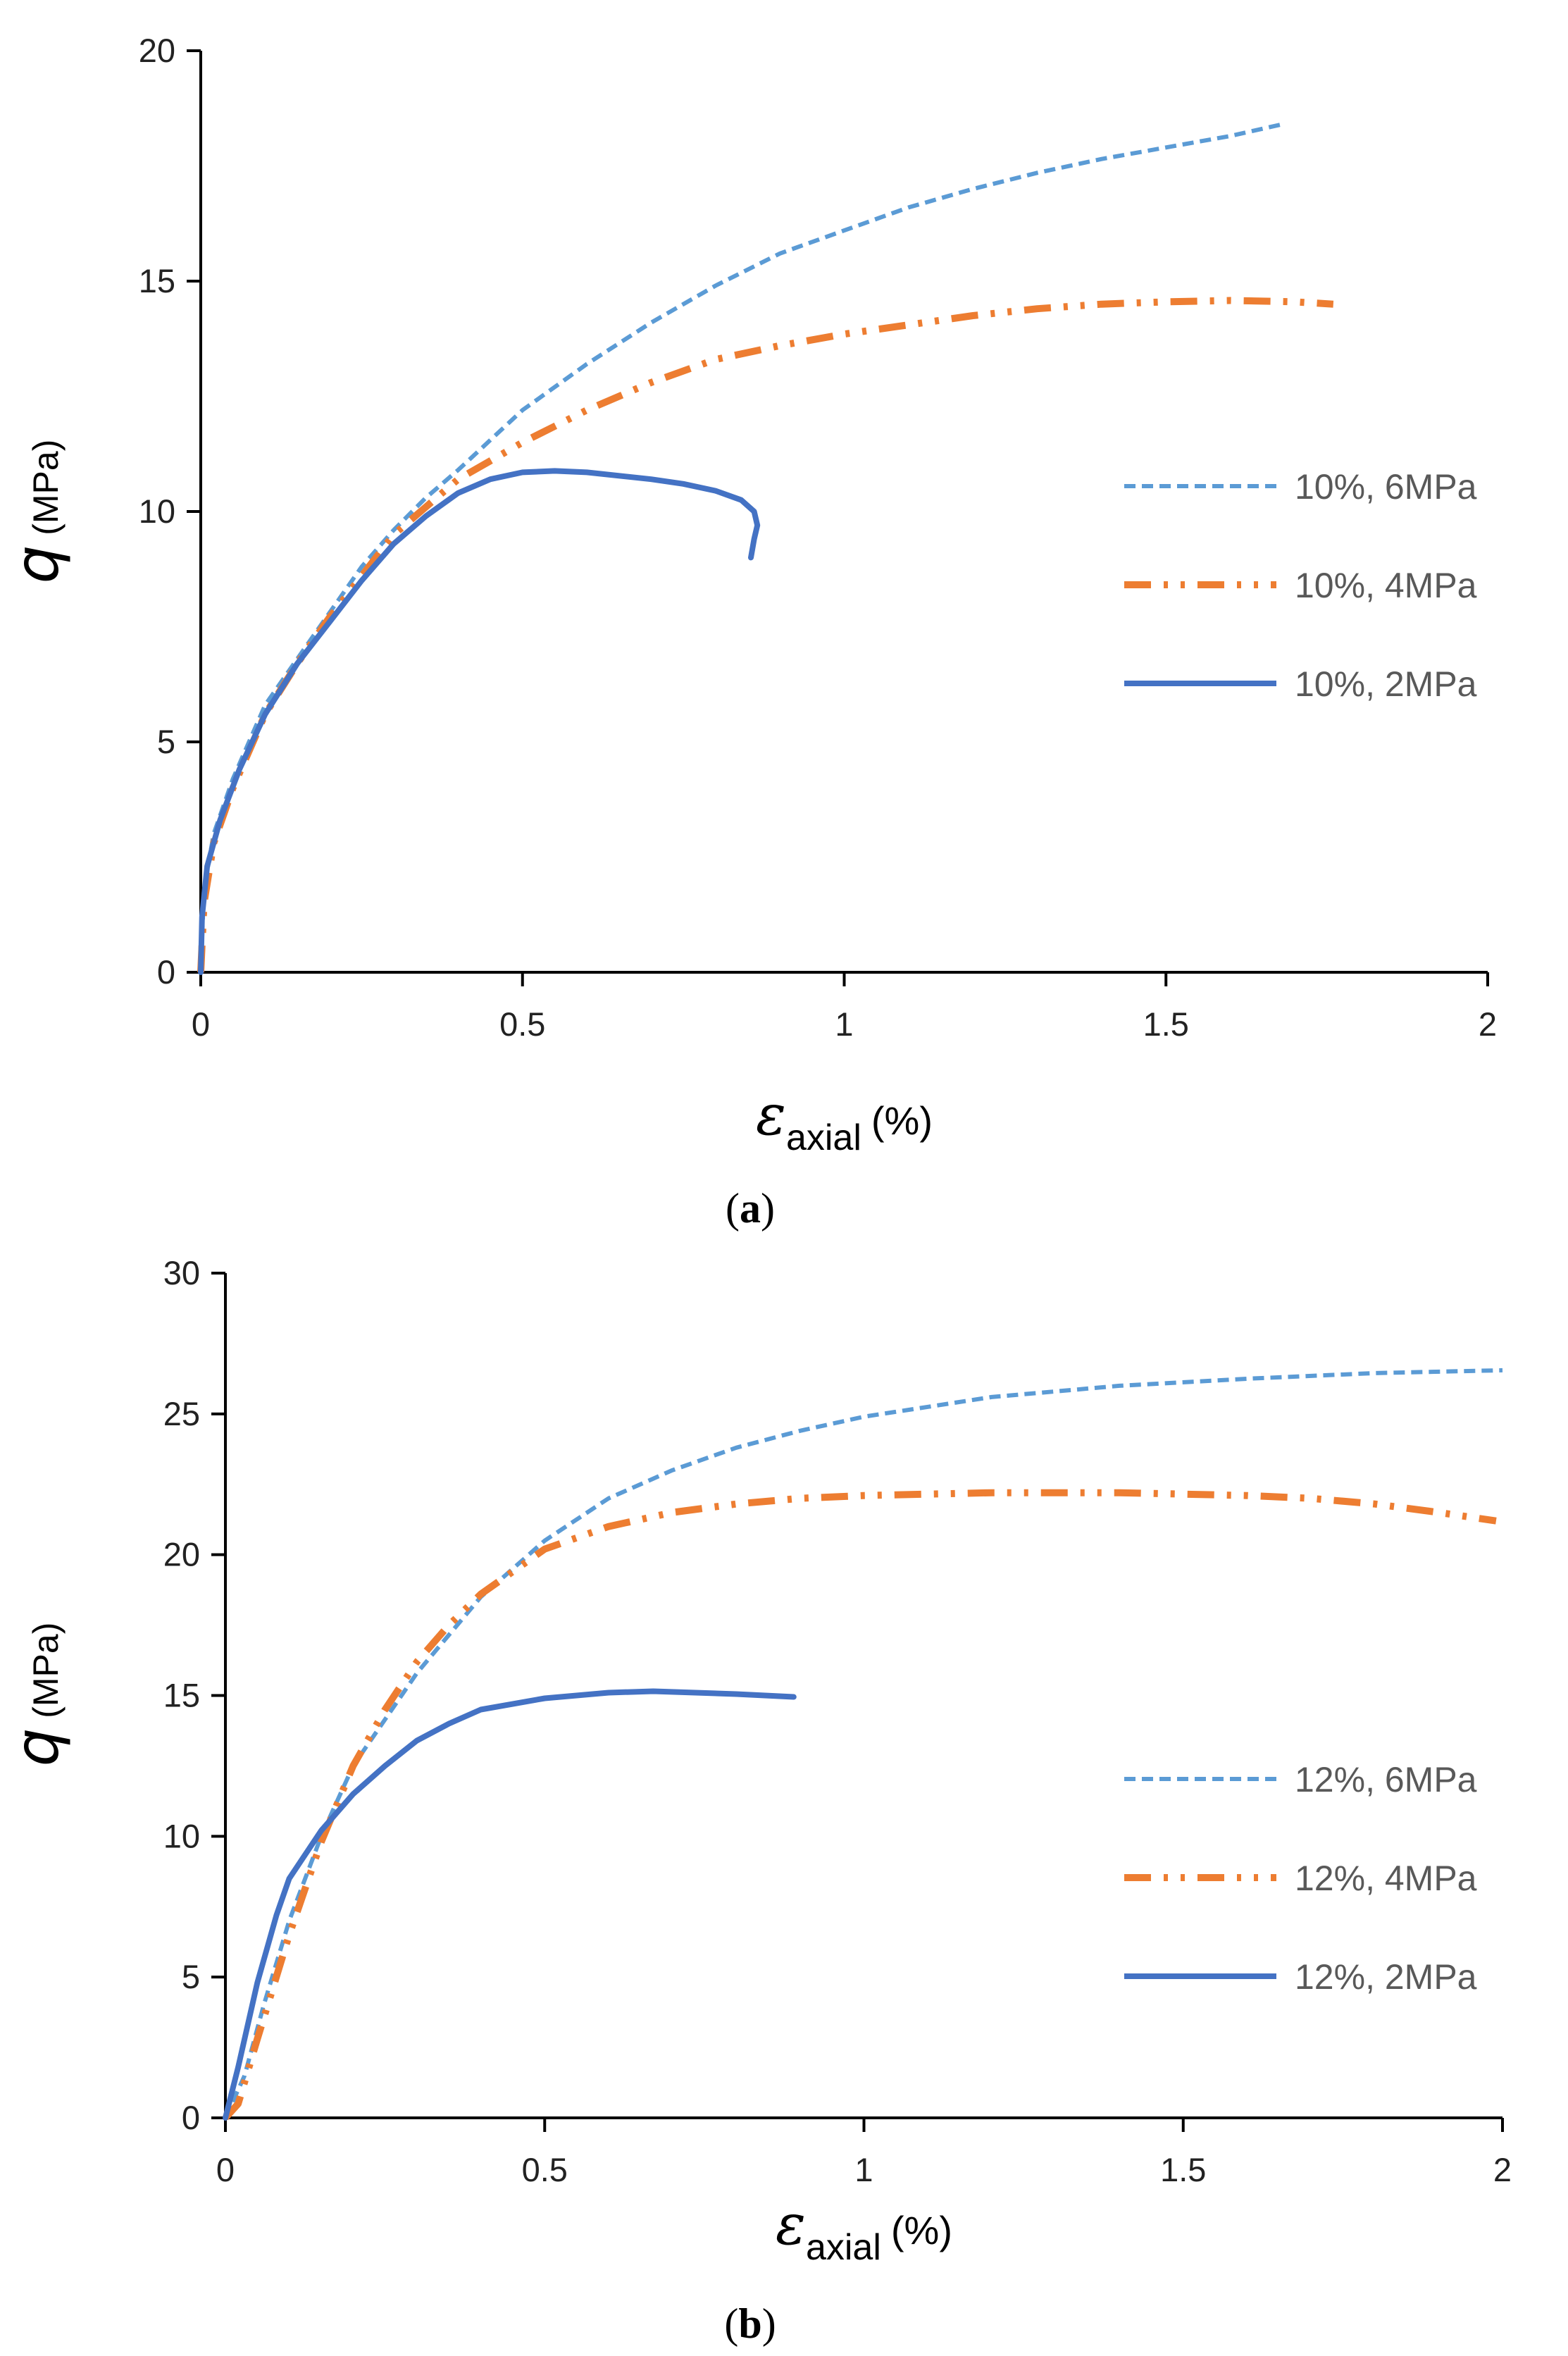 Image resolution: width=1568 pixels, height=2356 pixels. I want to click on legend: 12%, 6MPa 12%, 4MPa 12%, 2MPa, so click(1300, 1879).